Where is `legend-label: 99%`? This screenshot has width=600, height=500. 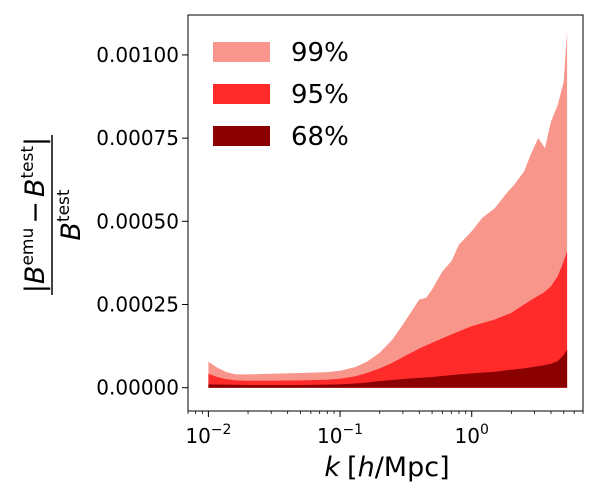 legend-label: 99% is located at coordinates (320, 53).